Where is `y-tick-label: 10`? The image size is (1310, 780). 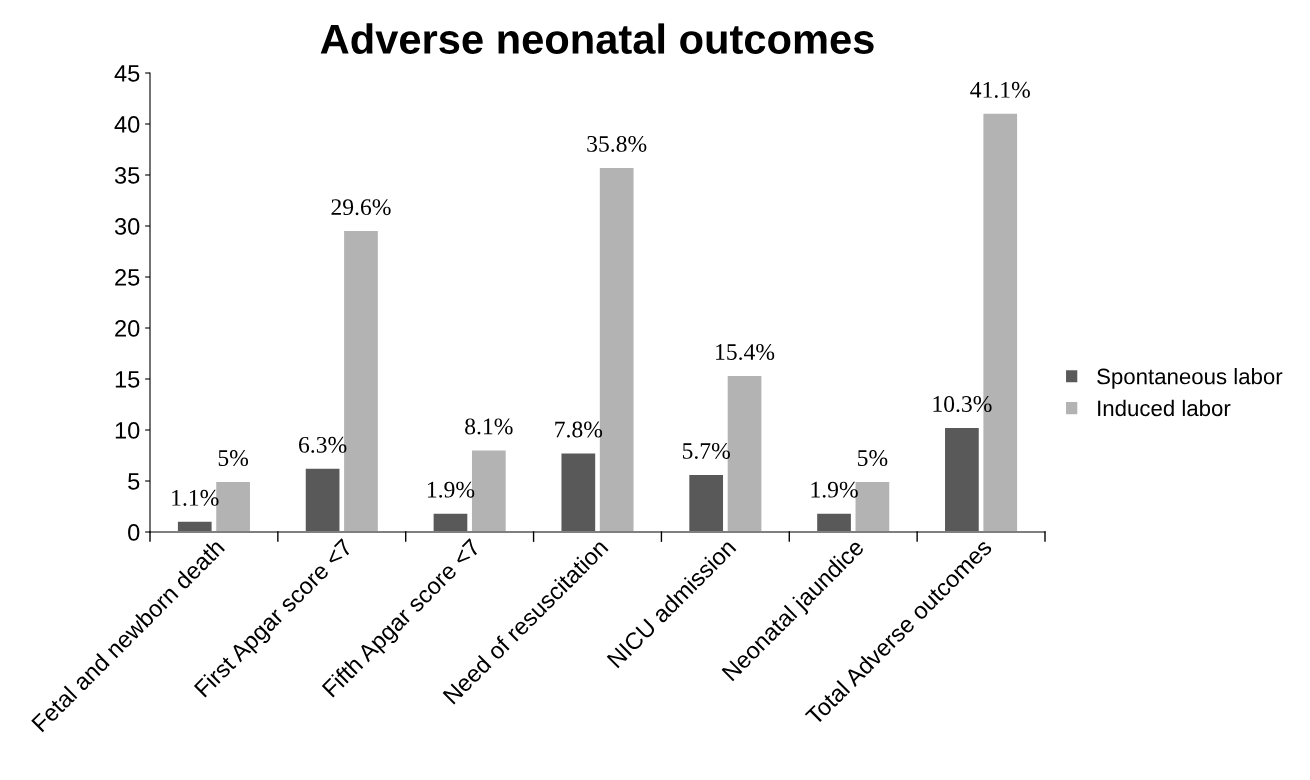
y-tick-label: 10 is located at coordinates (127, 430).